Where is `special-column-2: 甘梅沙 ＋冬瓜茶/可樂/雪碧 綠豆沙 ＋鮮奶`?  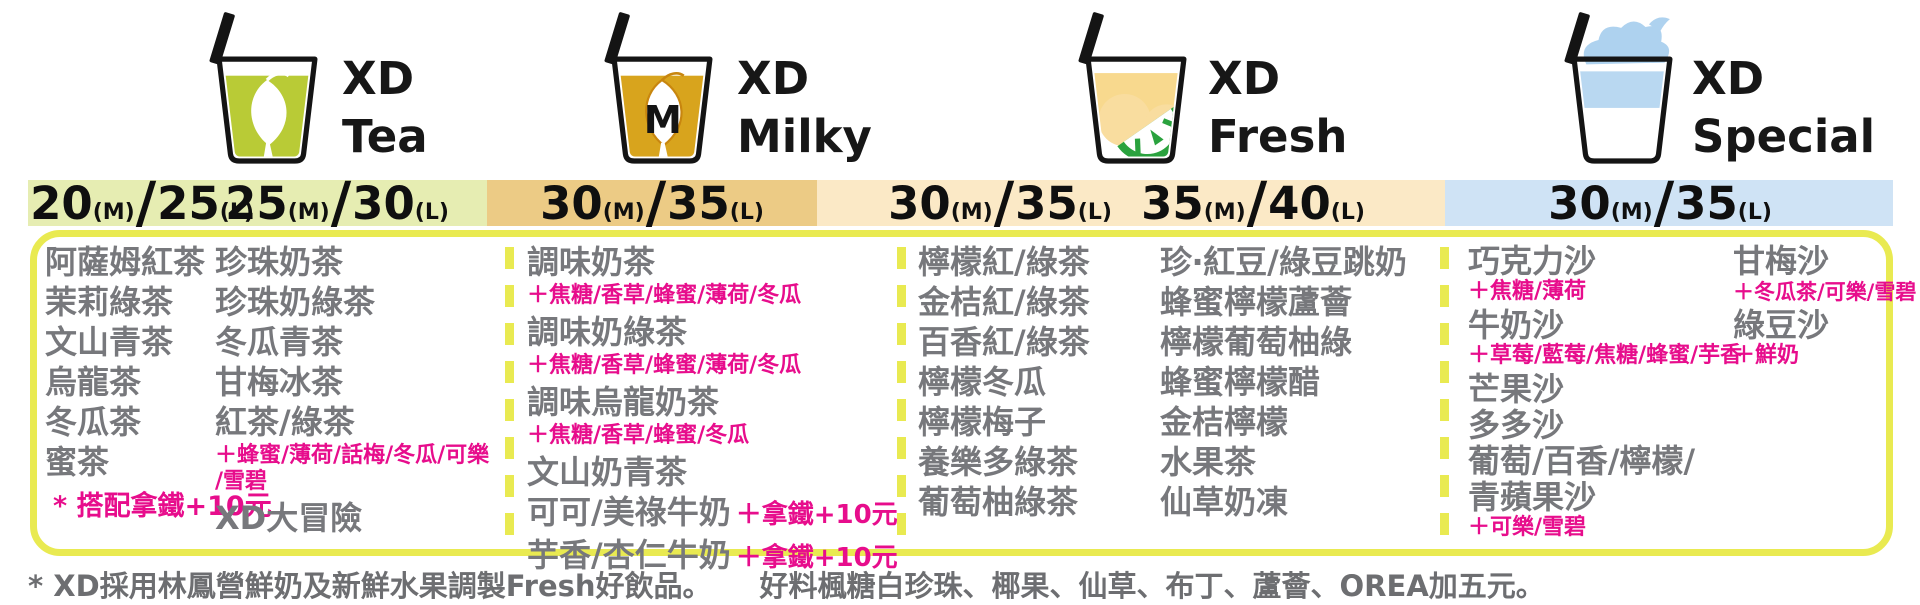 special-column-2: 甘梅沙 ＋冬瓜茶/可樂/雪碧 綠豆沙 ＋鮮奶 is located at coordinates (1824, 307).